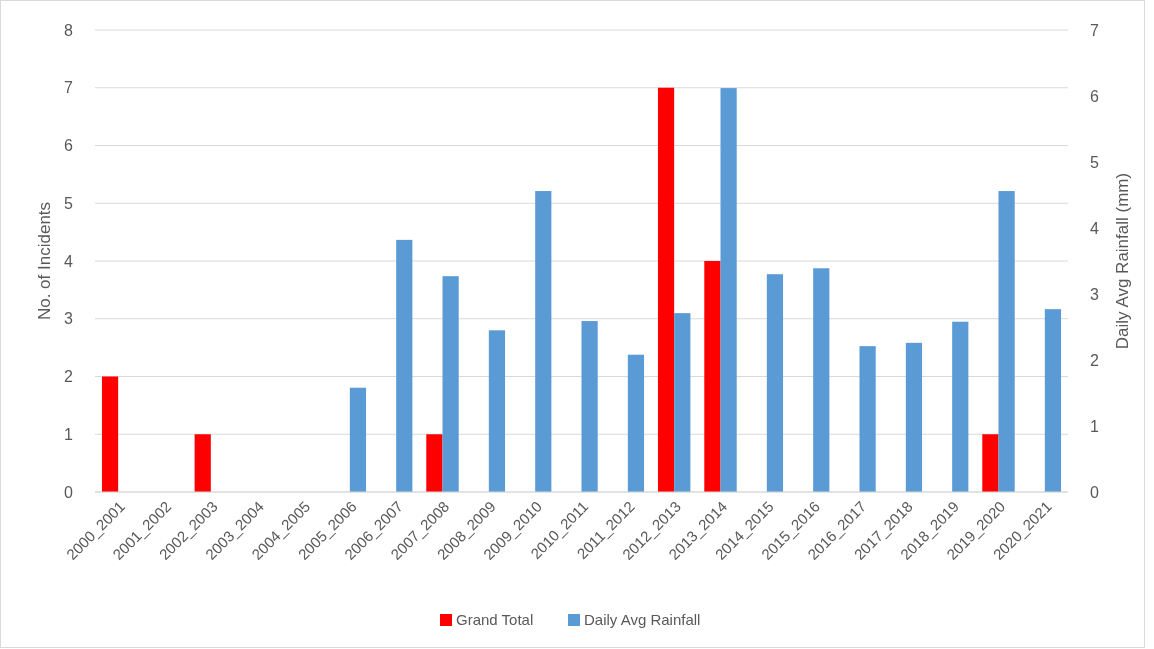 The width and height of the screenshot is (1154, 649). Describe the element at coordinates (69, 261) in the screenshot. I see `y-tick-label: 4` at that location.